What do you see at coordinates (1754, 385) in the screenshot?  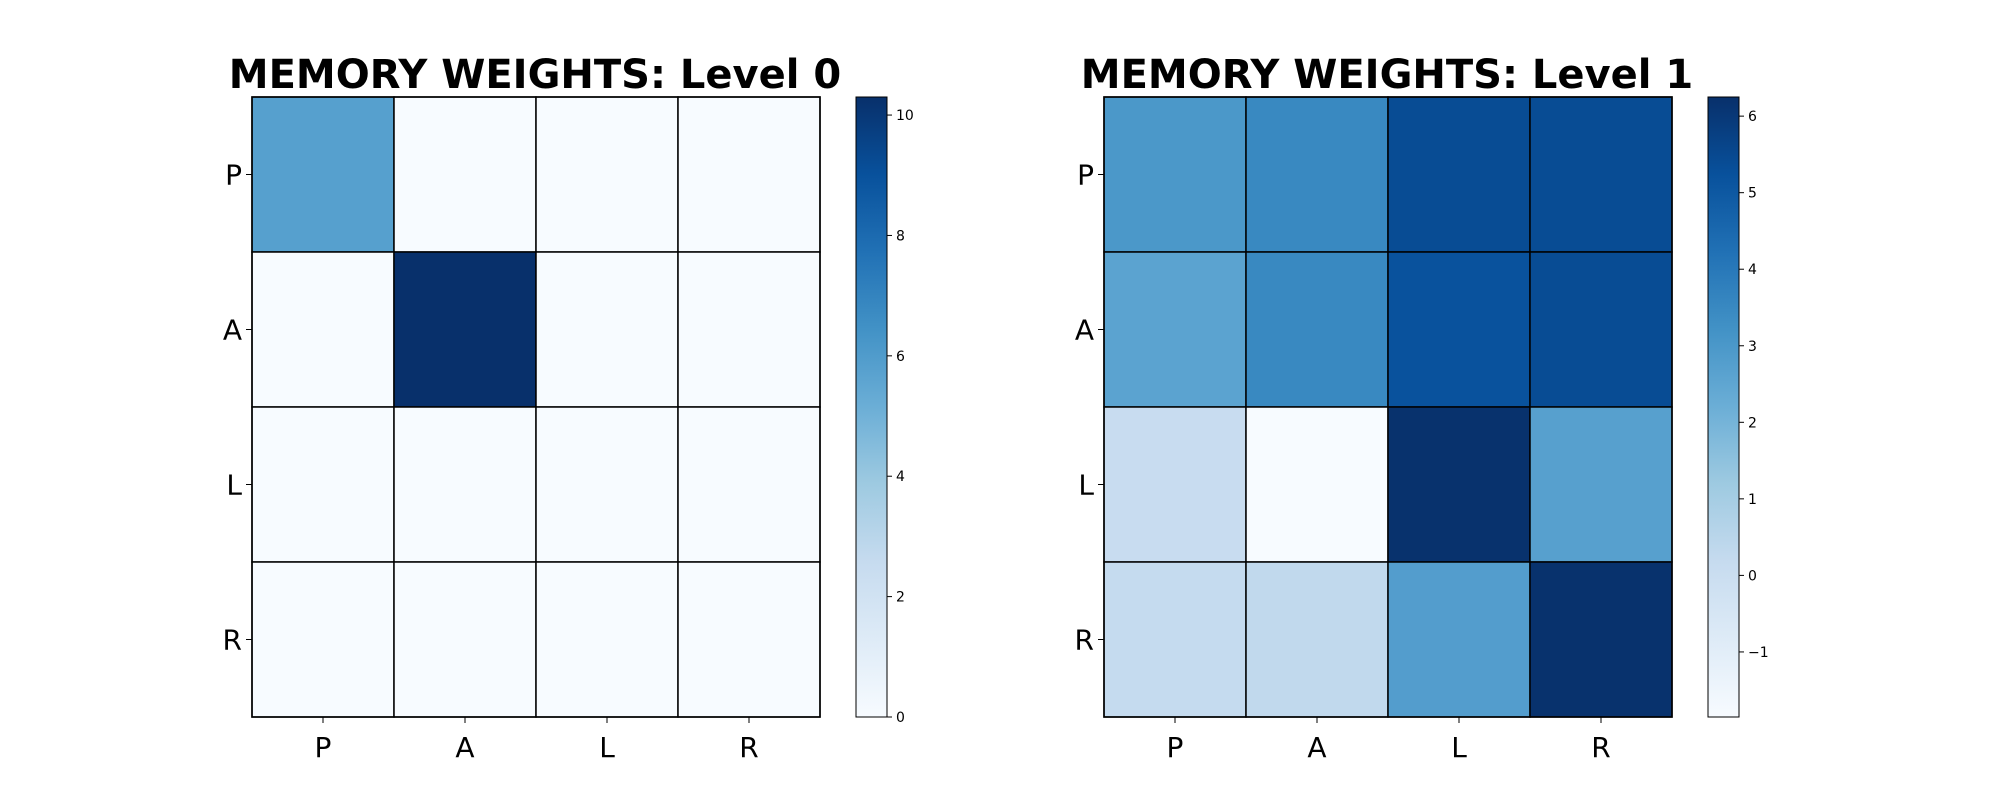 I see `colorbar-ticks: −1 0 1 2 3 4 5 6` at bounding box center [1754, 385].